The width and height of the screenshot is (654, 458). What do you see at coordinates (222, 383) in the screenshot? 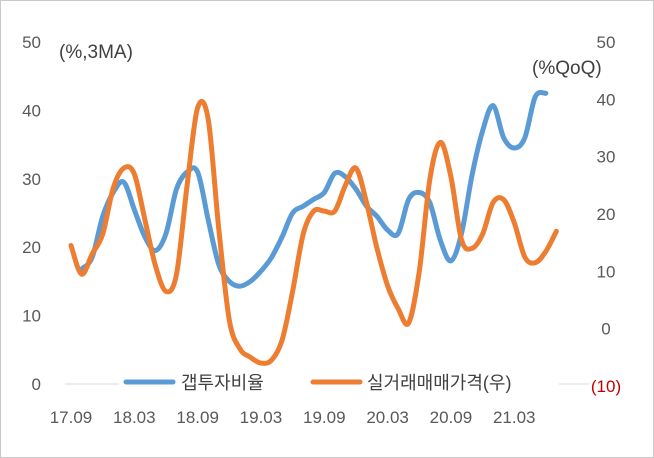
I see `legend-label-gap-ratio: 갭투자비율` at bounding box center [222, 383].